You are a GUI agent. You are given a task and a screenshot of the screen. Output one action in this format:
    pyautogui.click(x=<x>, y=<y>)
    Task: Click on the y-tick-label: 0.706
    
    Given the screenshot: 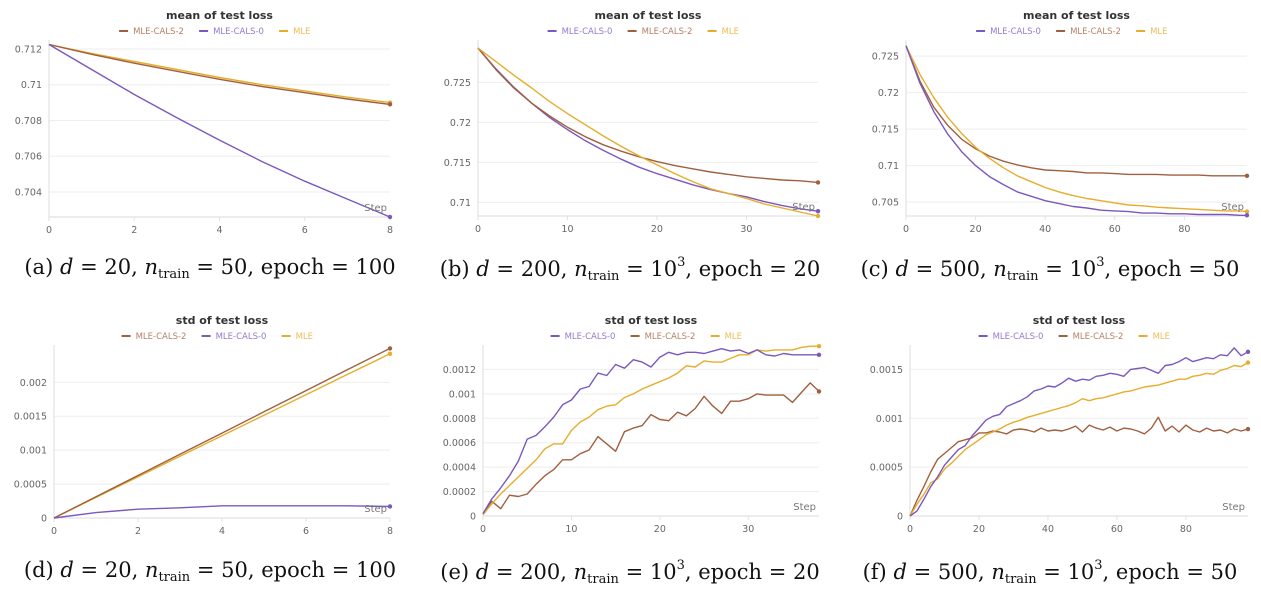 What is the action you would take?
    pyautogui.click(x=28, y=157)
    